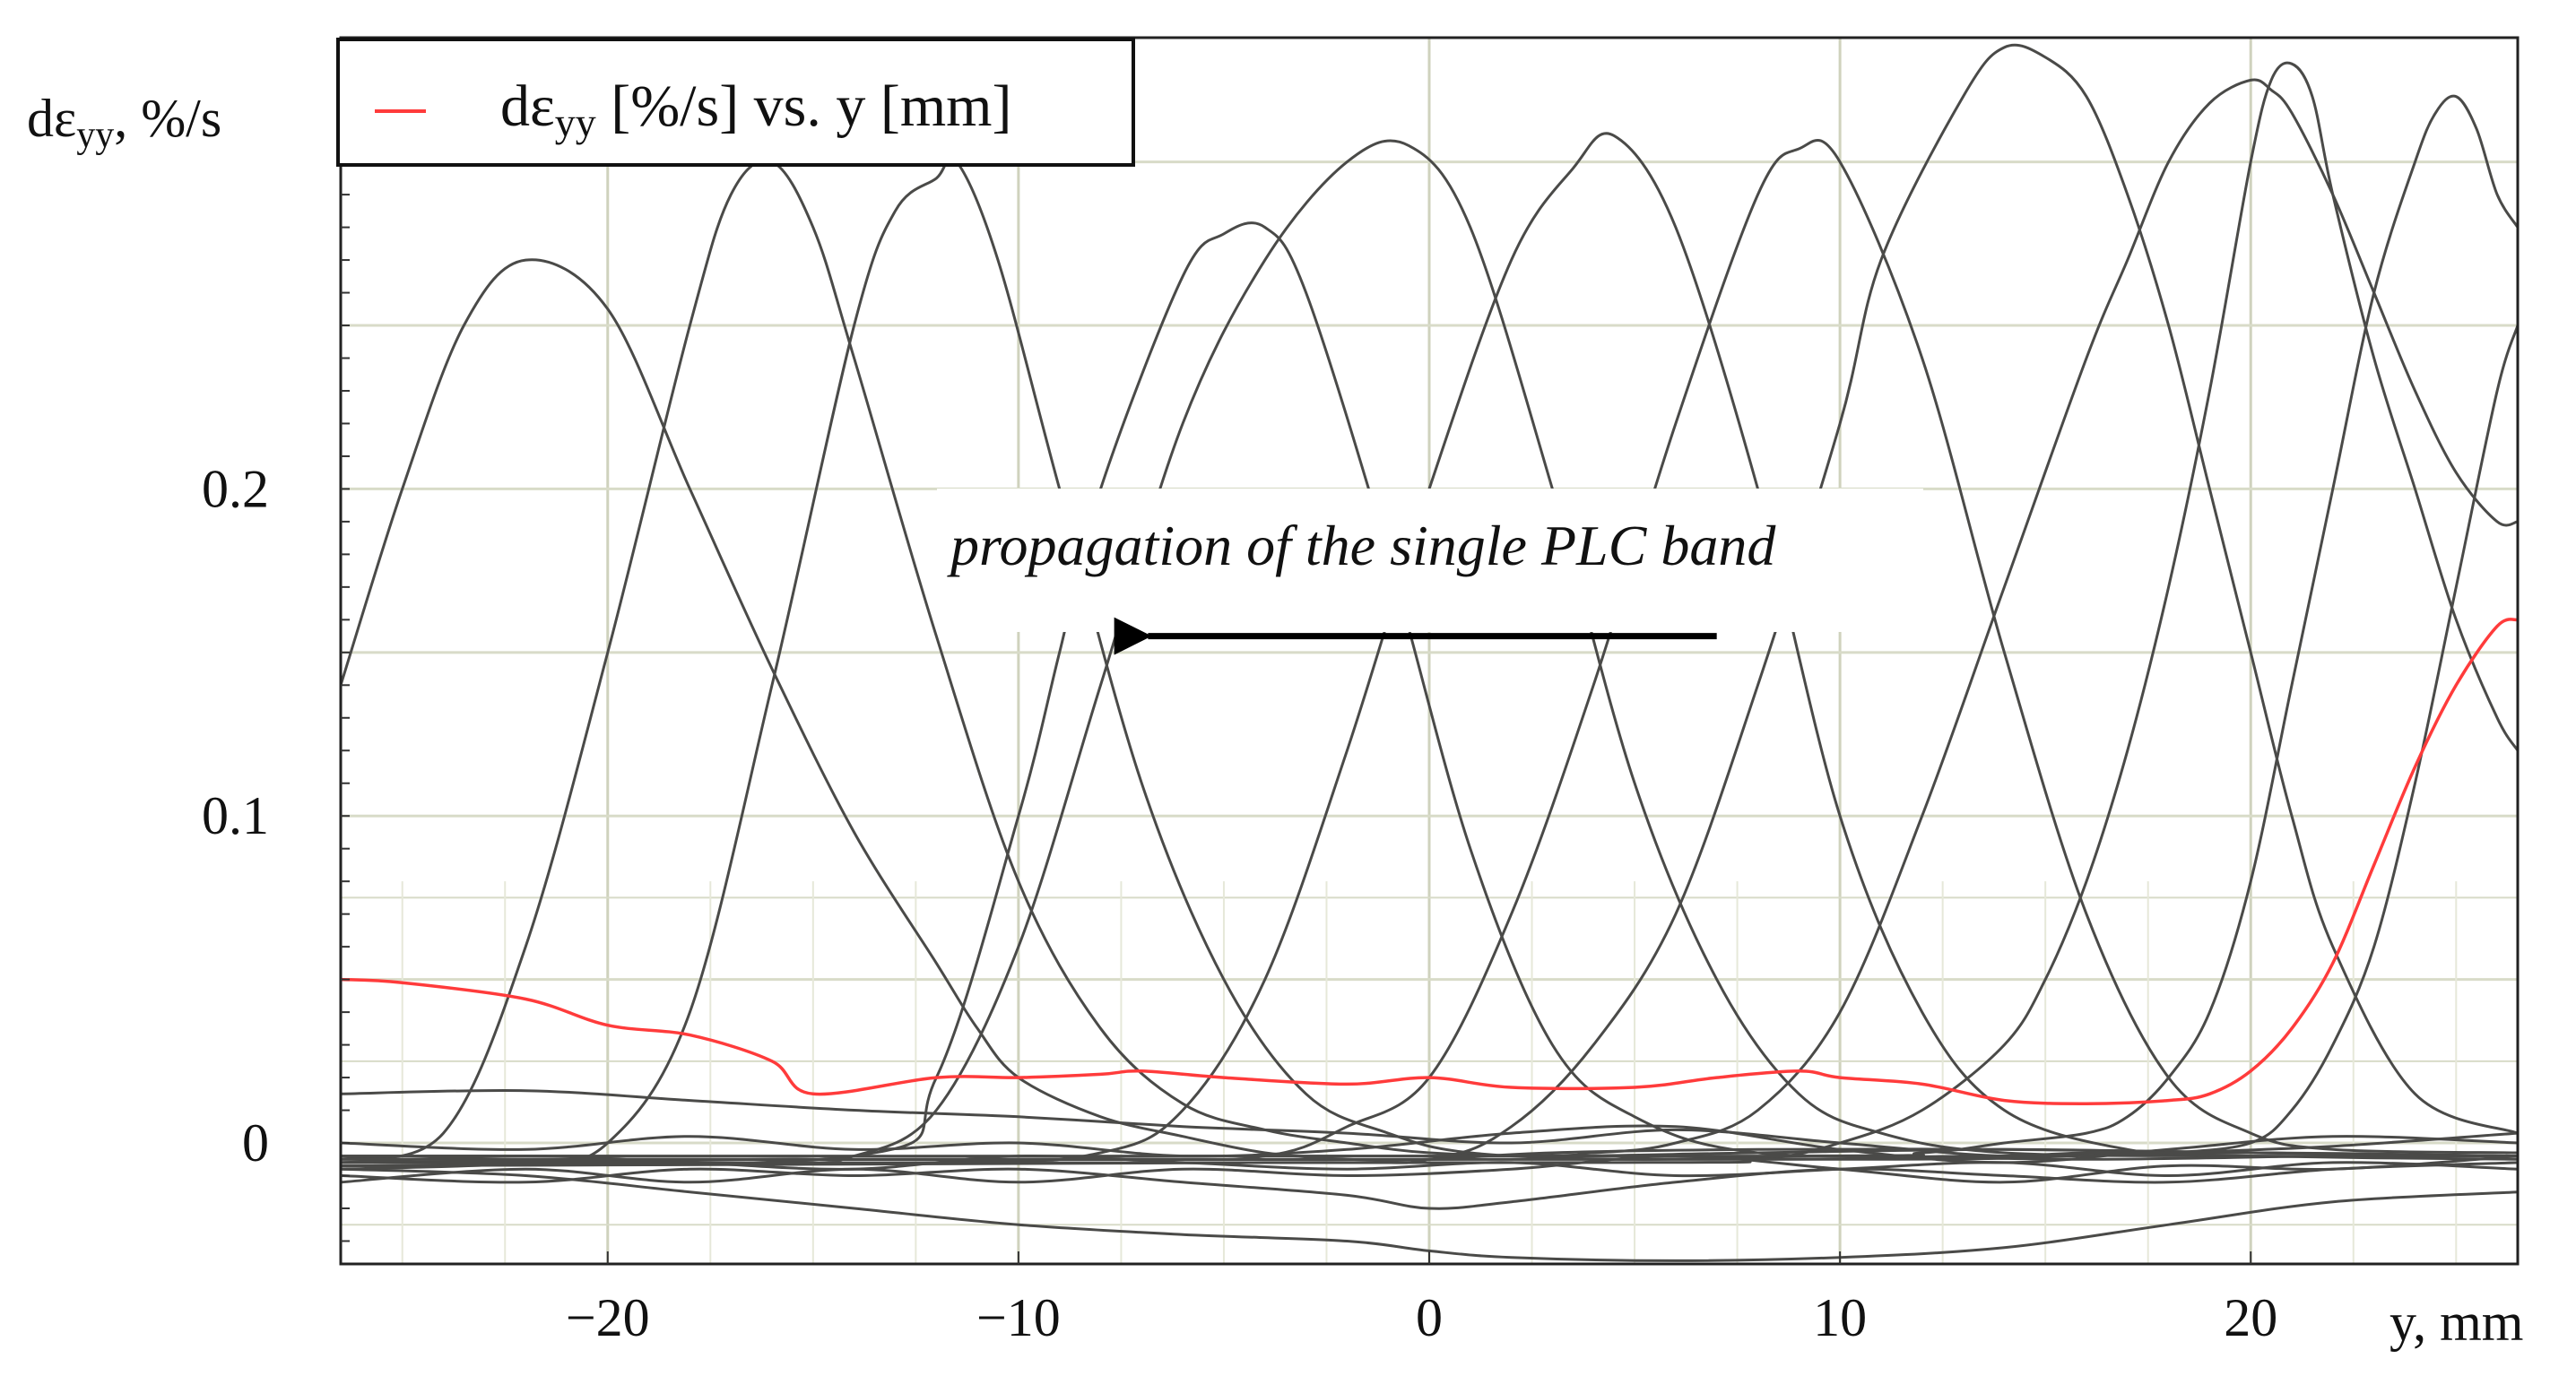 This screenshot has width=2576, height=1376. Describe the element at coordinates (124, 122) in the screenshot. I see `y-axis-title: dεyy, %/s` at that location.